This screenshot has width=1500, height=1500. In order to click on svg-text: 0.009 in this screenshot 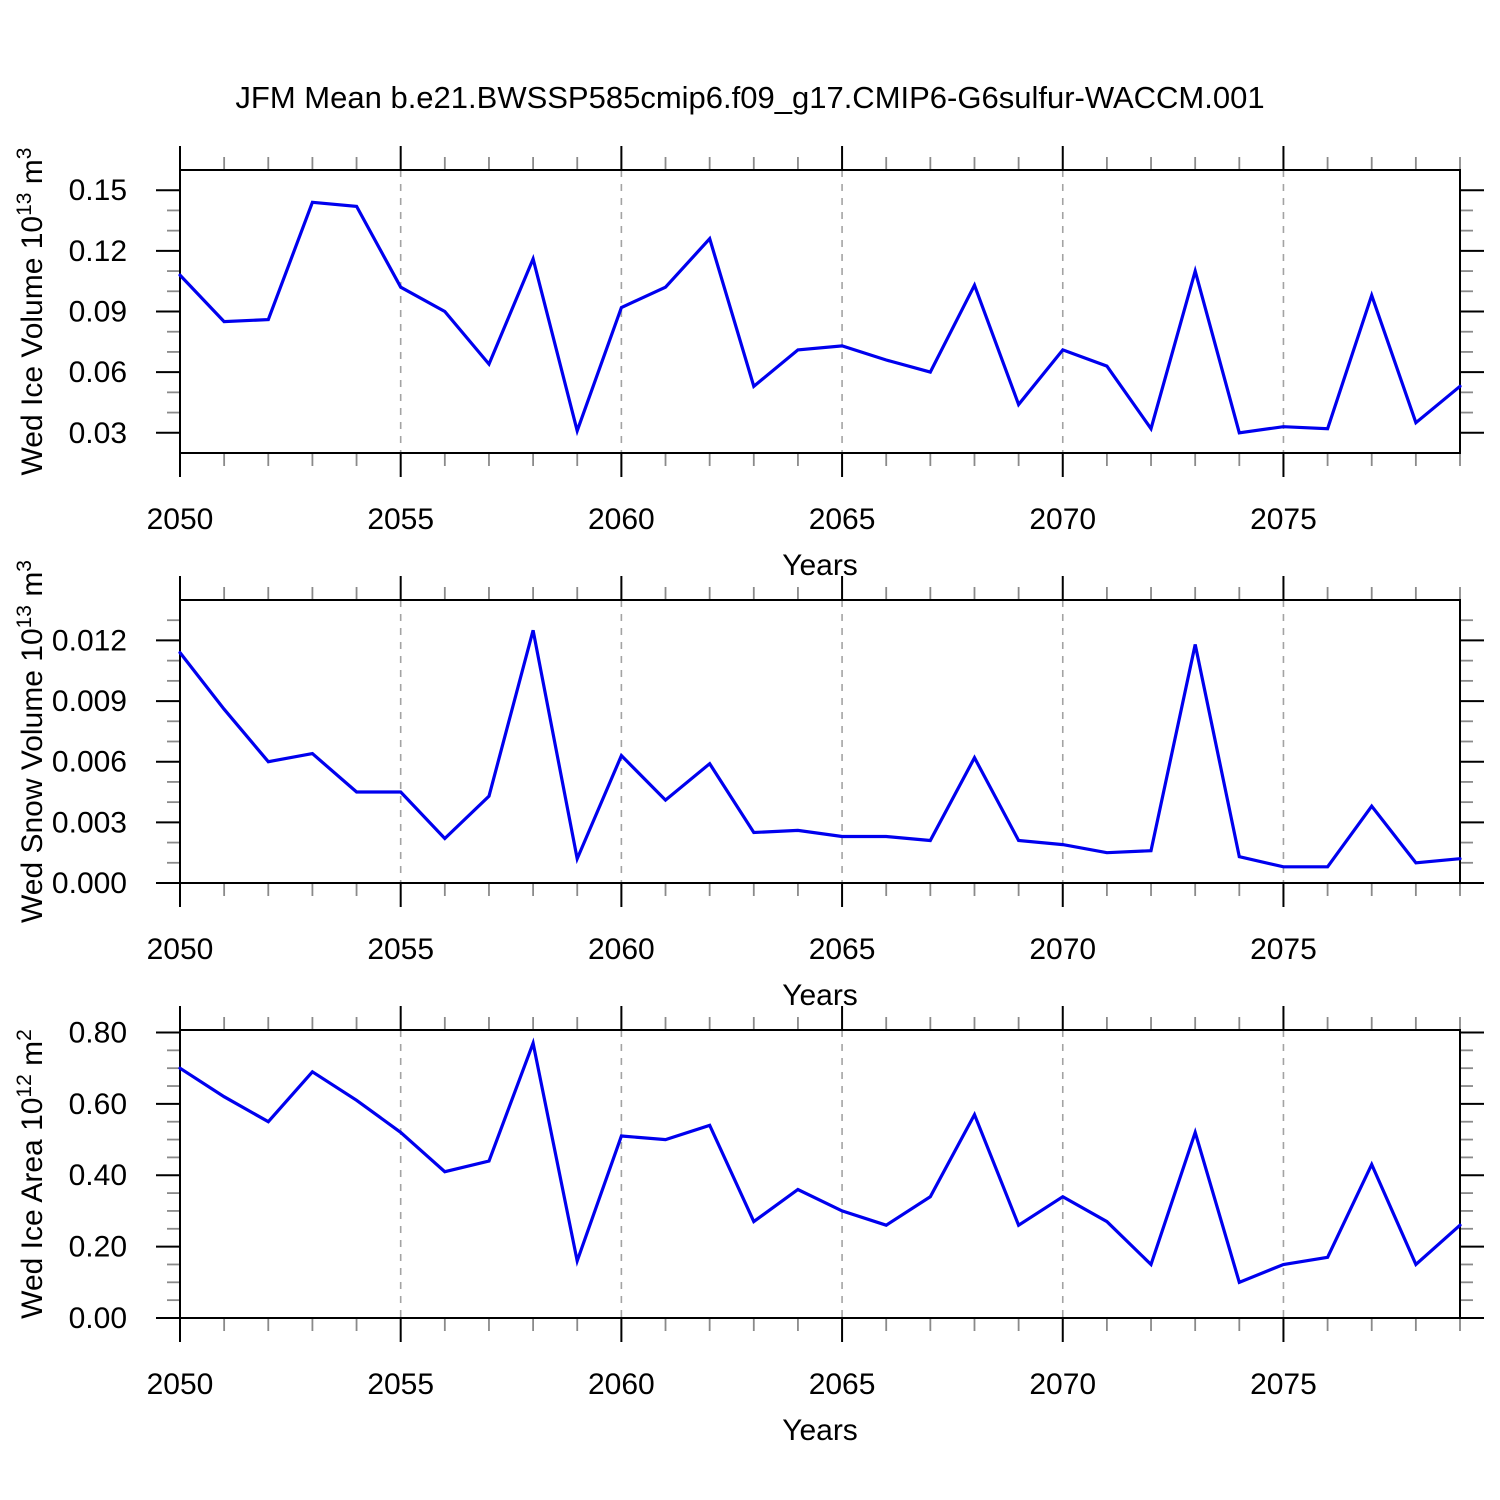, I will do `click(89, 701)`.